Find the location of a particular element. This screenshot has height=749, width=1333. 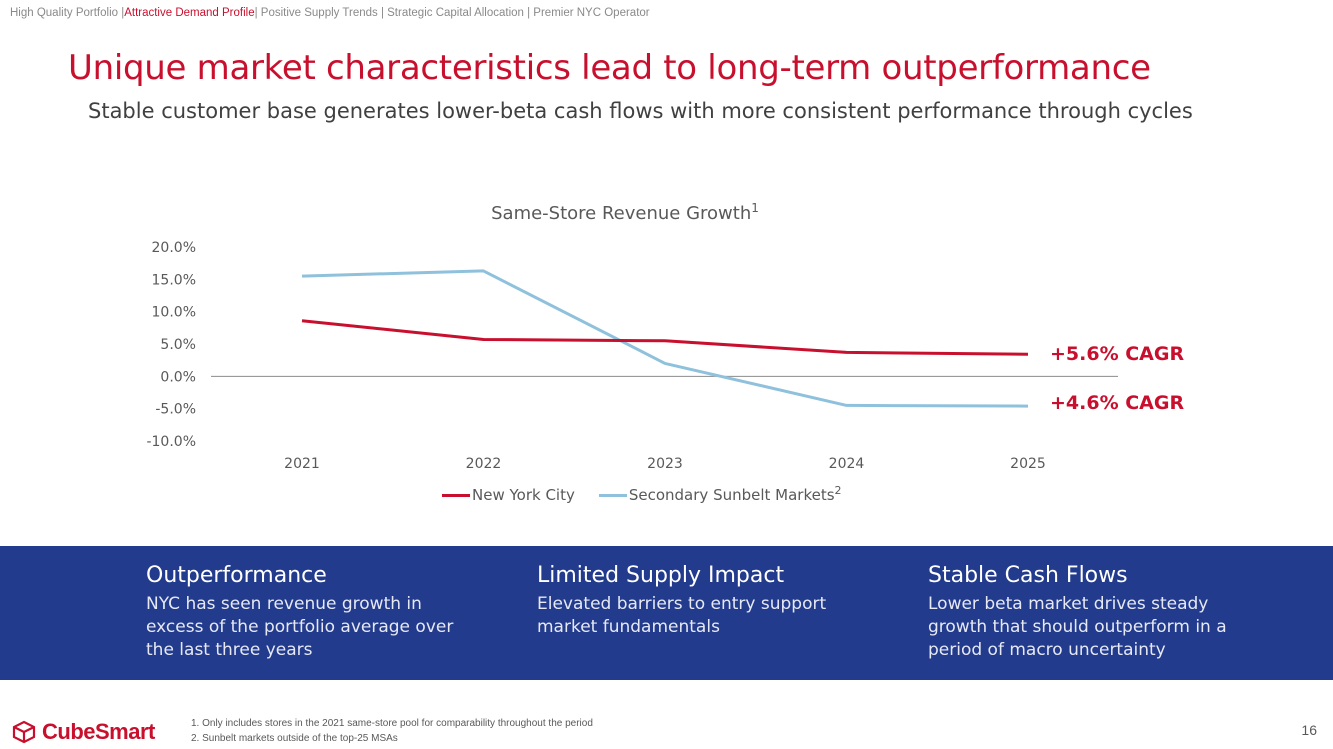

legend-swatch-sunbelt is located at coordinates (612, 495).